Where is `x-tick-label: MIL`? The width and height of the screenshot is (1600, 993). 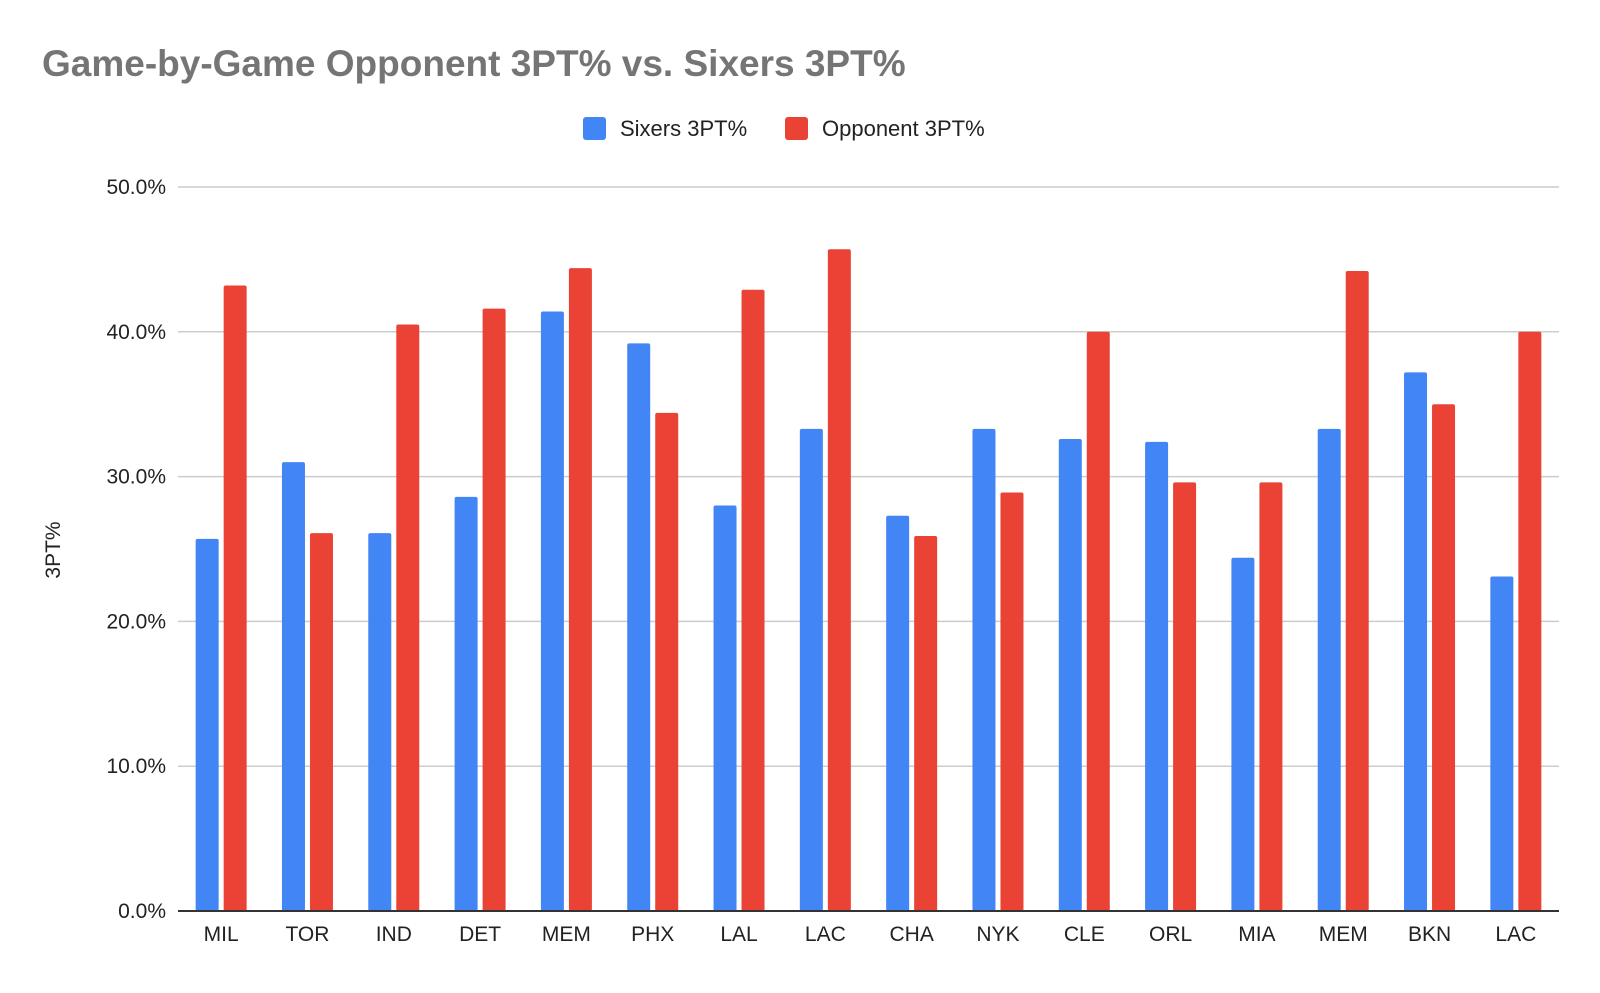
x-tick-label: MIL is located at coordinates (221, 934).